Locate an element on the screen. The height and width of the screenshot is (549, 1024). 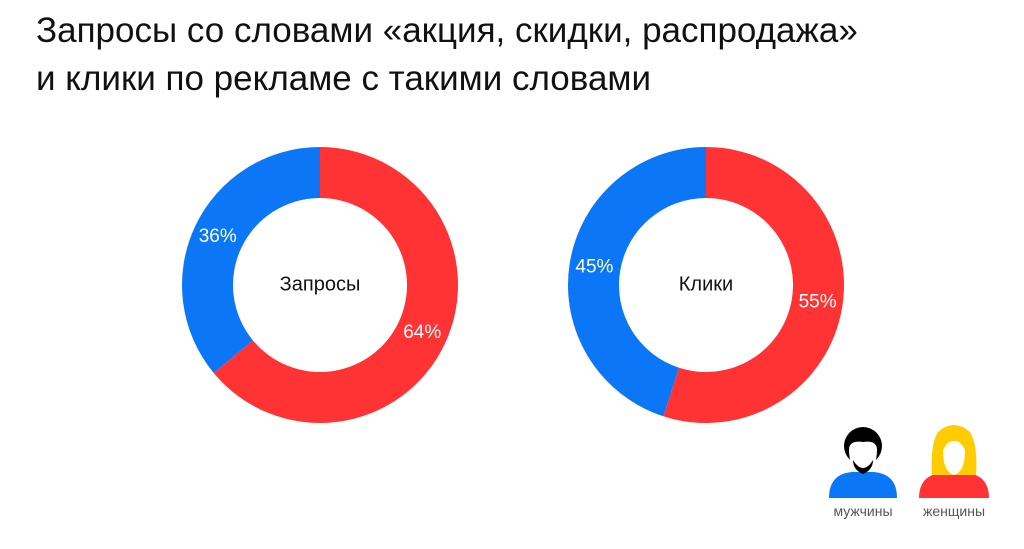
value-label: 36% is located at coordinates (218, 236).